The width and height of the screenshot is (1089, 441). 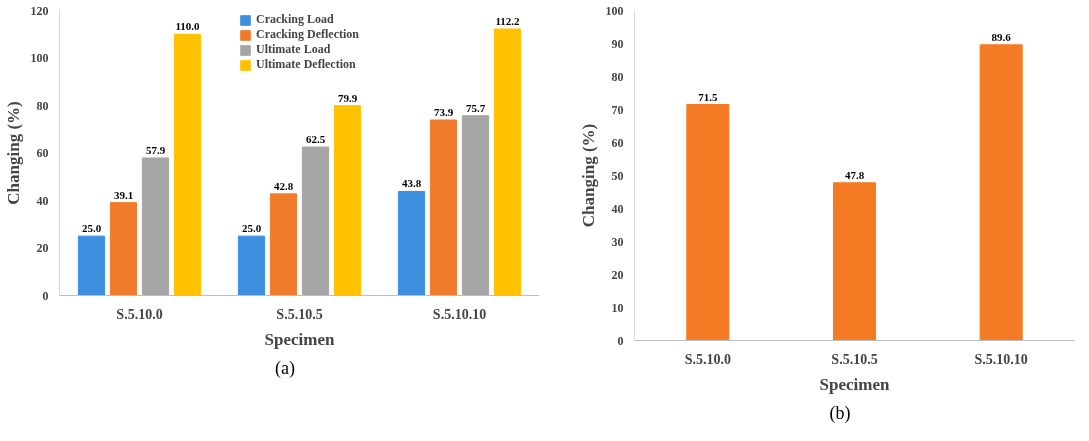 What do you see at coordinates (123, 194) in the screenshot?
I see `data-label: 39.1` at bounding box center [123, 194].